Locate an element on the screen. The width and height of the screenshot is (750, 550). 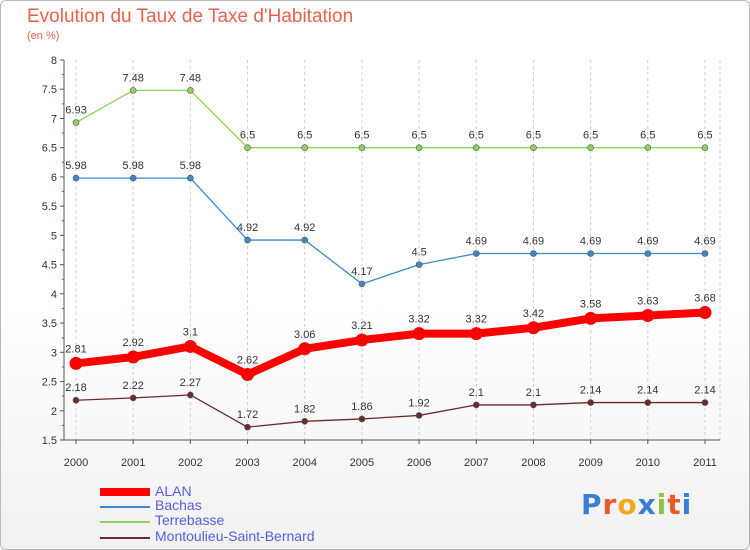
y-tick-label: 2.5 is located at coordinates (49, 383).